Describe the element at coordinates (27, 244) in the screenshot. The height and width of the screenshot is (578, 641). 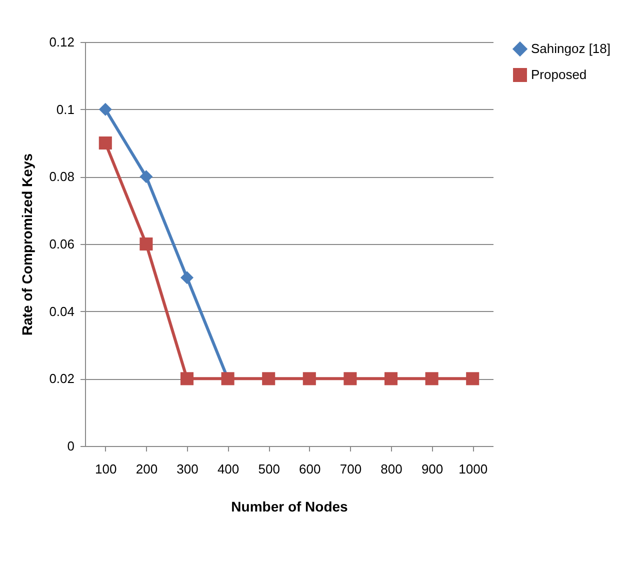
I see `y-axis-title: Rate of Compromized Keys` at that location.